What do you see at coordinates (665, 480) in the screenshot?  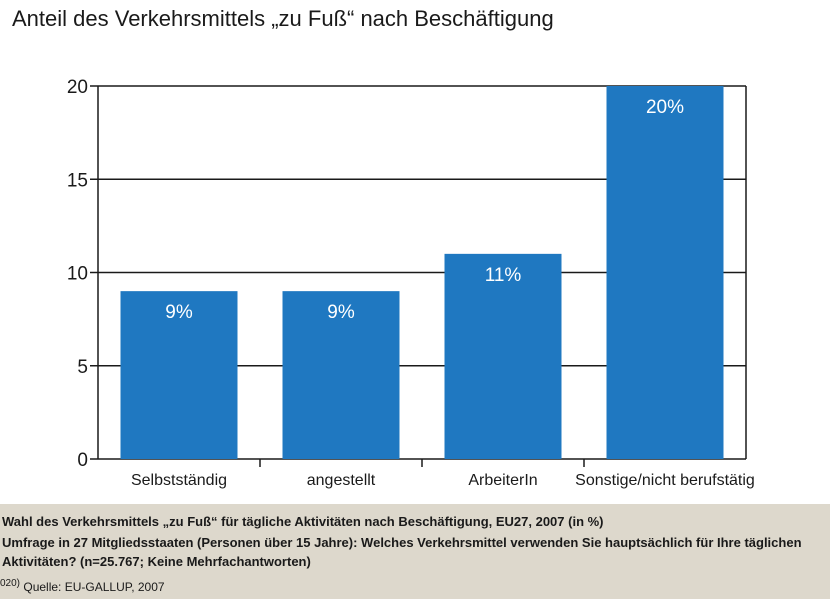 I see `x-tick-label: Sonstige/nicht berufstätig` at bounding box center [665, 480].